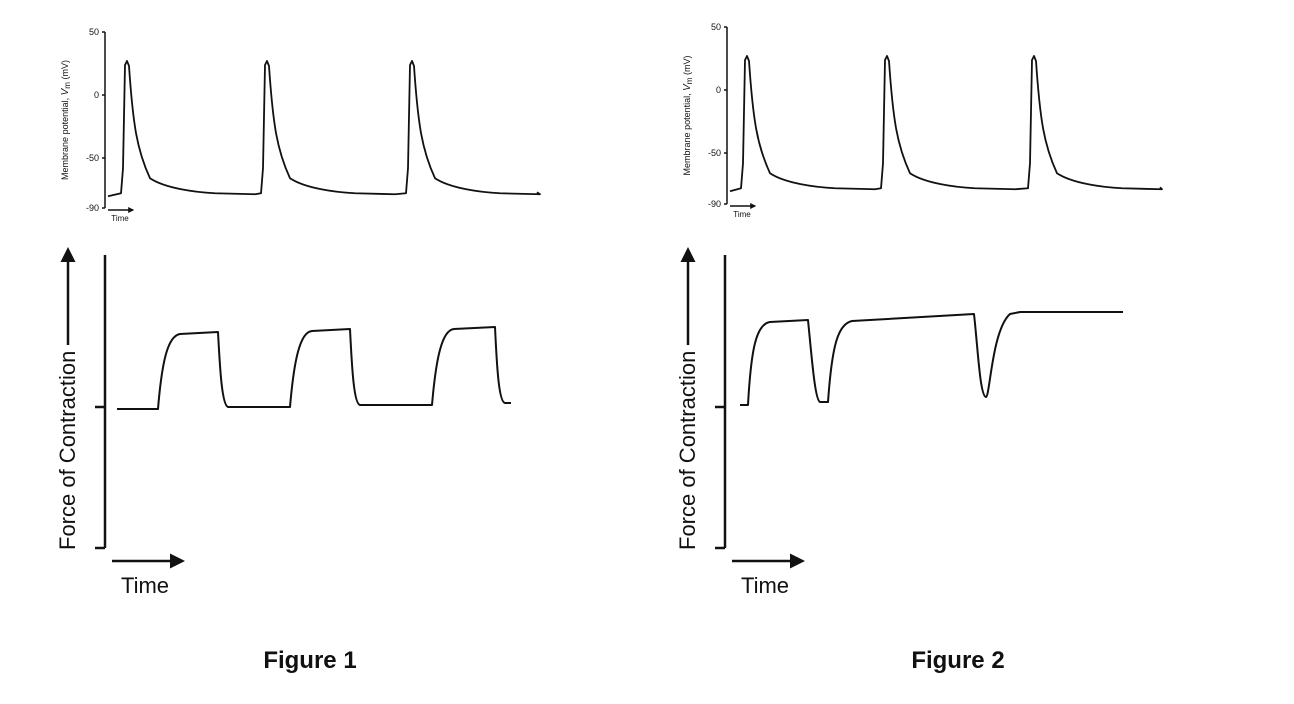  Describe the element at coordinates (957, 660) in the screenshot. I see `figure-caption: Figure 2` at that location.